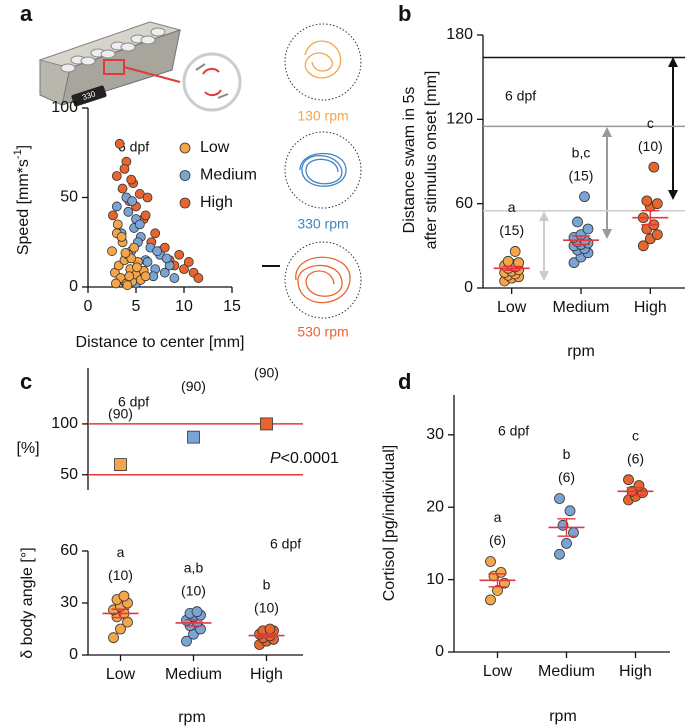 The height and width of the screenshot is (726, 685). Describe the element at coordinates (322, 116) in the screenshot. I see `trajectory-label: 130 rpm` at that location.